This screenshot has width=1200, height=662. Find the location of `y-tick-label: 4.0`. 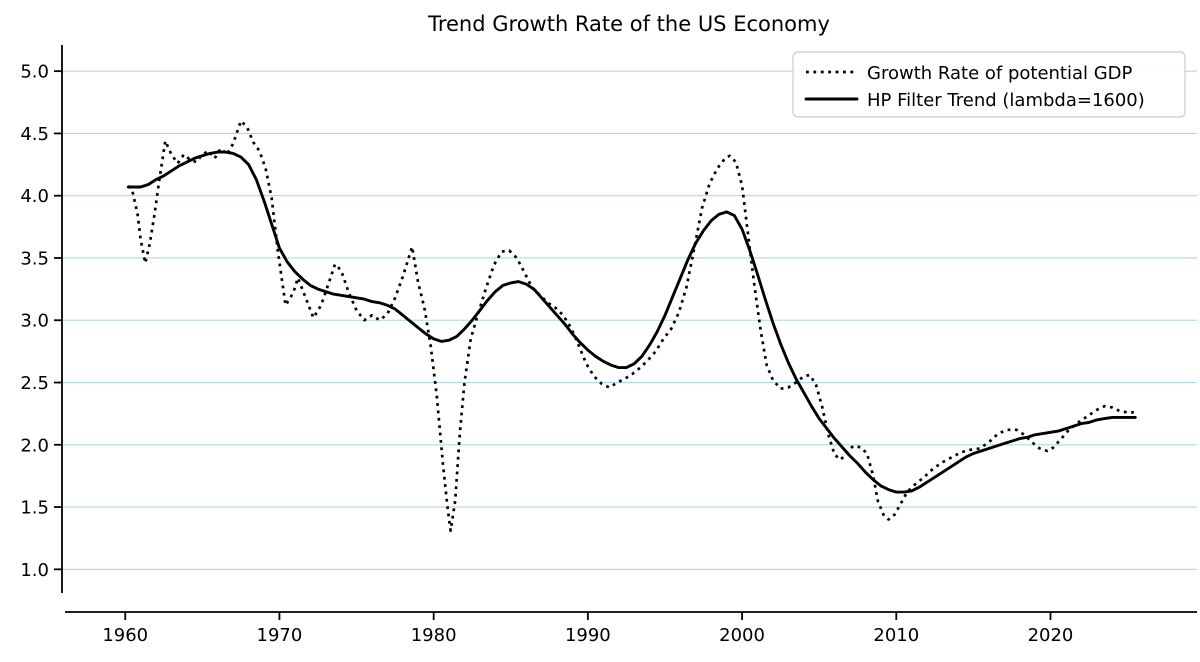

y-tick-label: 4.0 is located at coordinates (34, 196).